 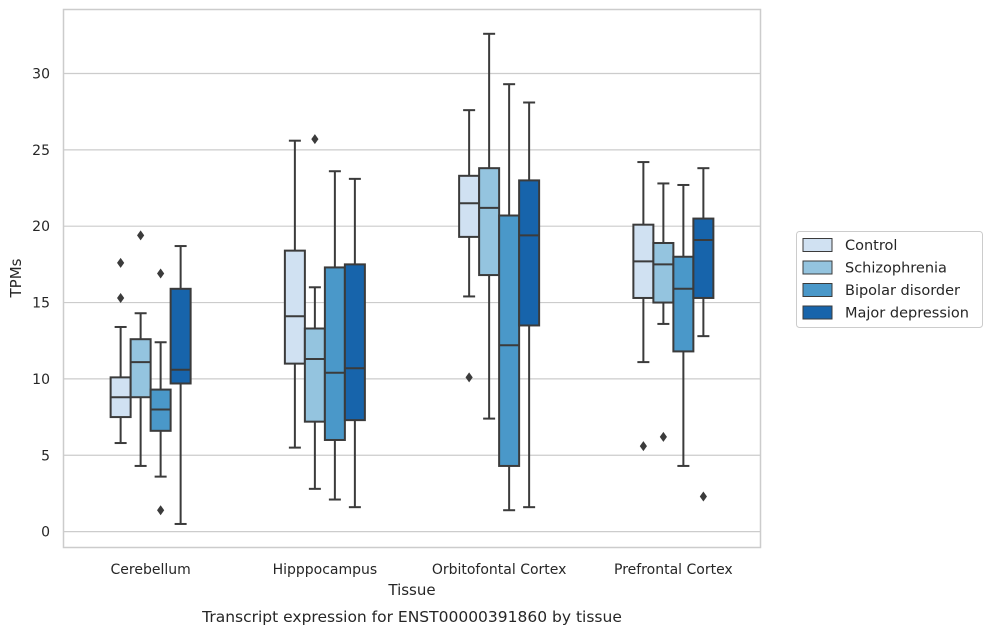 I want to click on legend-label: Major depression, so click(x=907, y=314).